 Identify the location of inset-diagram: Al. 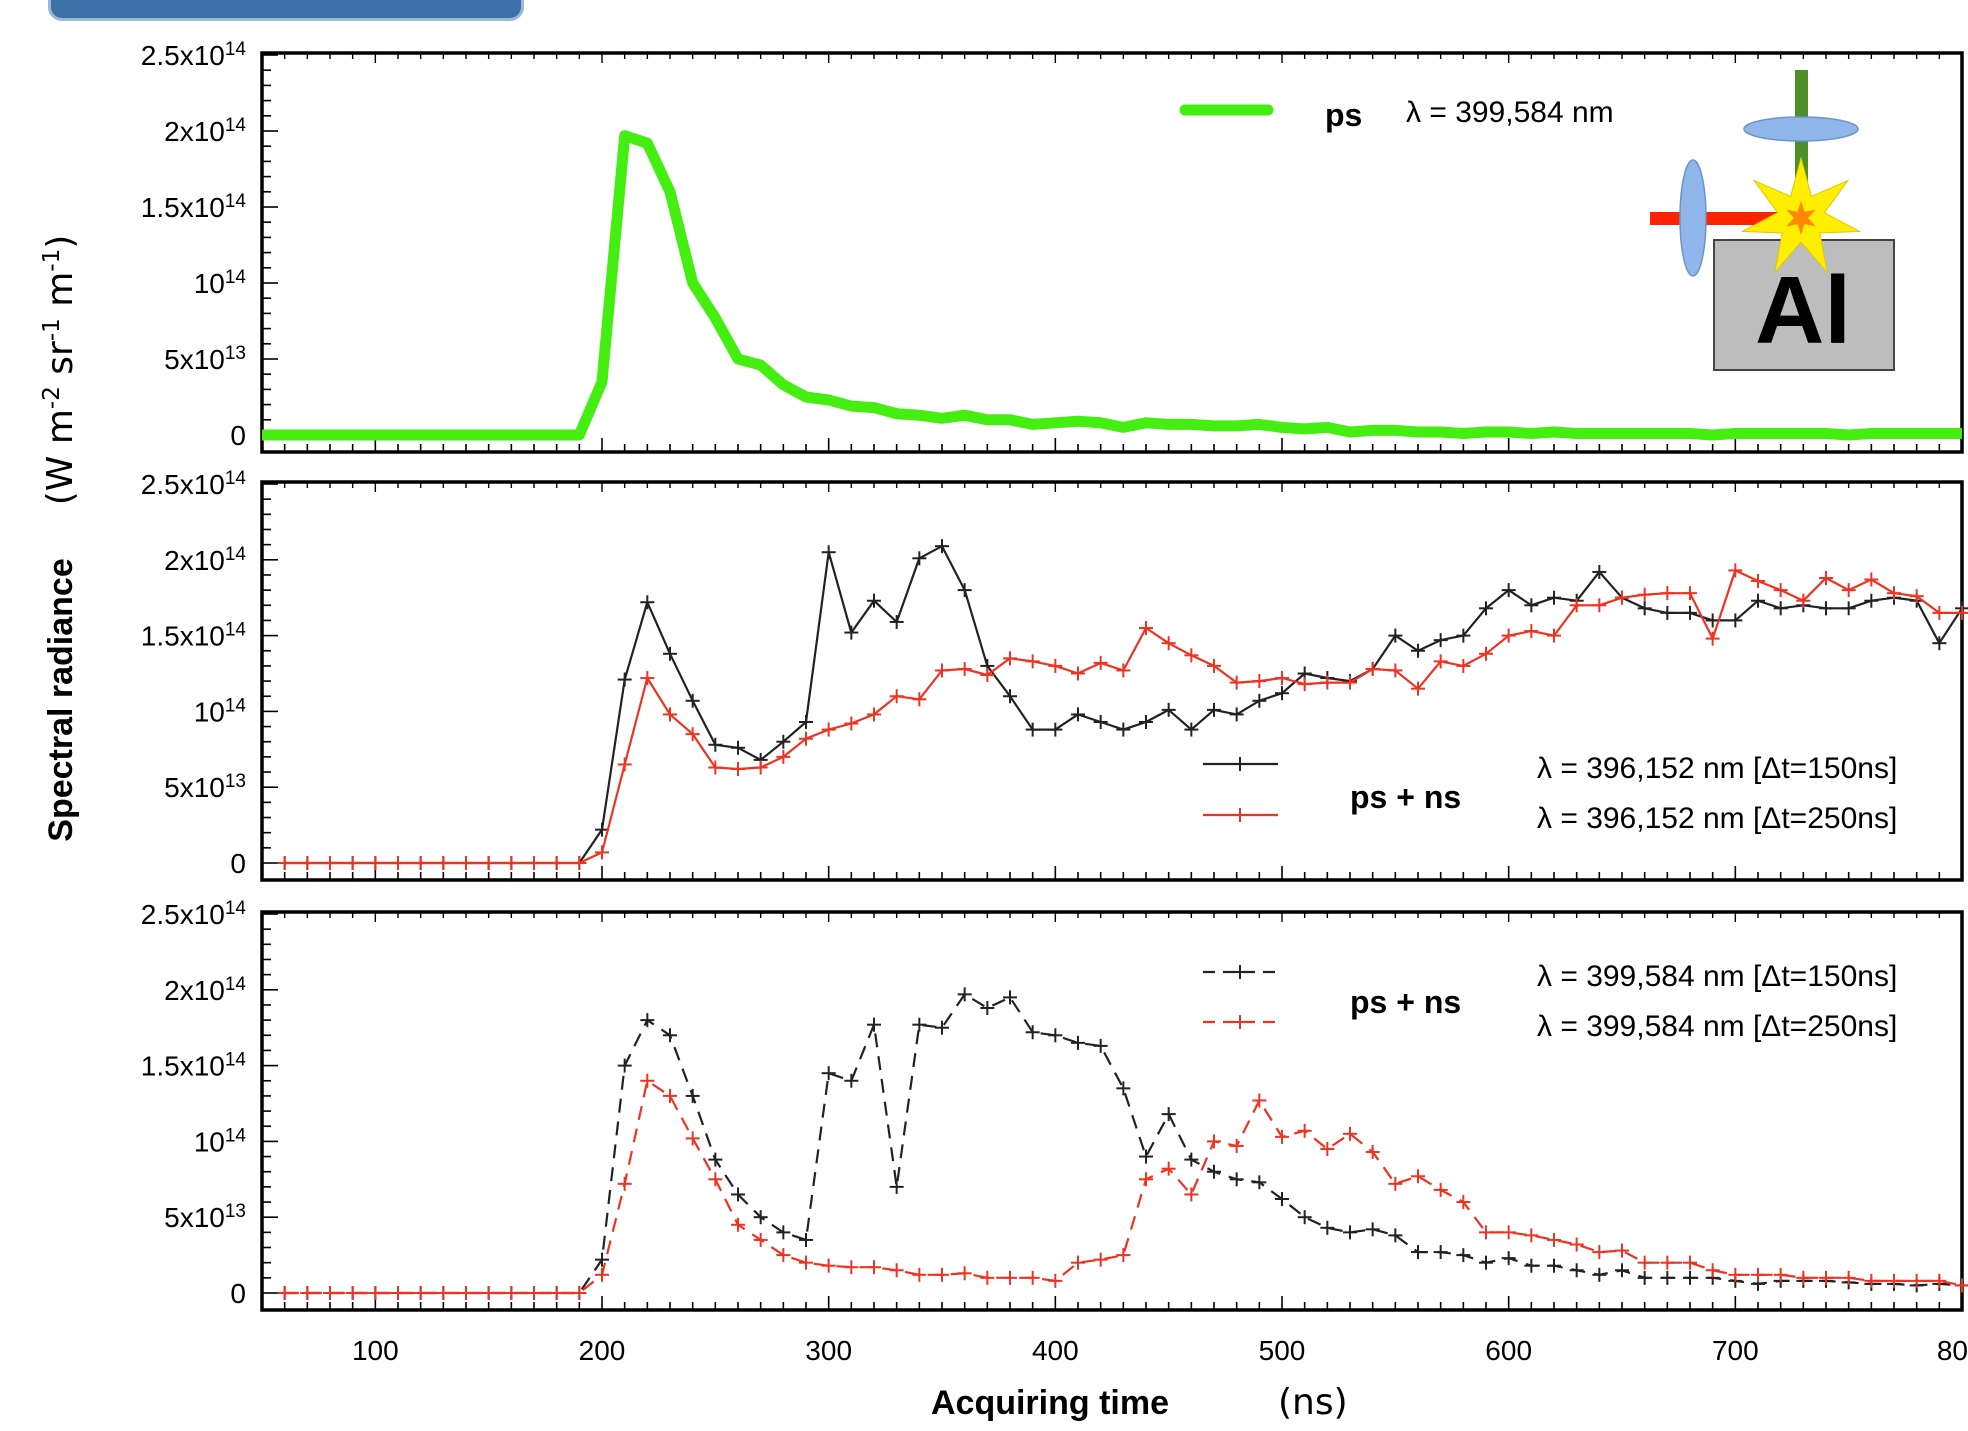
(1772, 220).